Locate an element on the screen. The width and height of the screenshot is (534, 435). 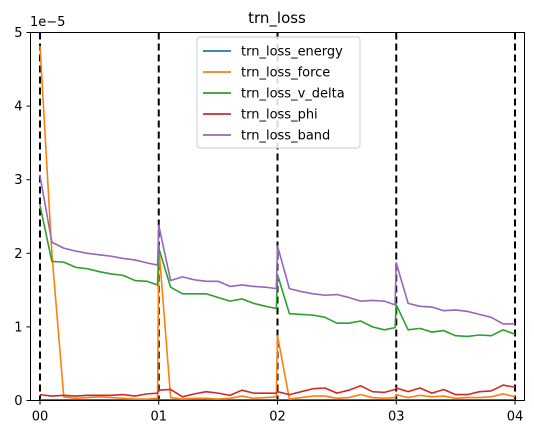
legend-box is located at coordinates (278, 92).